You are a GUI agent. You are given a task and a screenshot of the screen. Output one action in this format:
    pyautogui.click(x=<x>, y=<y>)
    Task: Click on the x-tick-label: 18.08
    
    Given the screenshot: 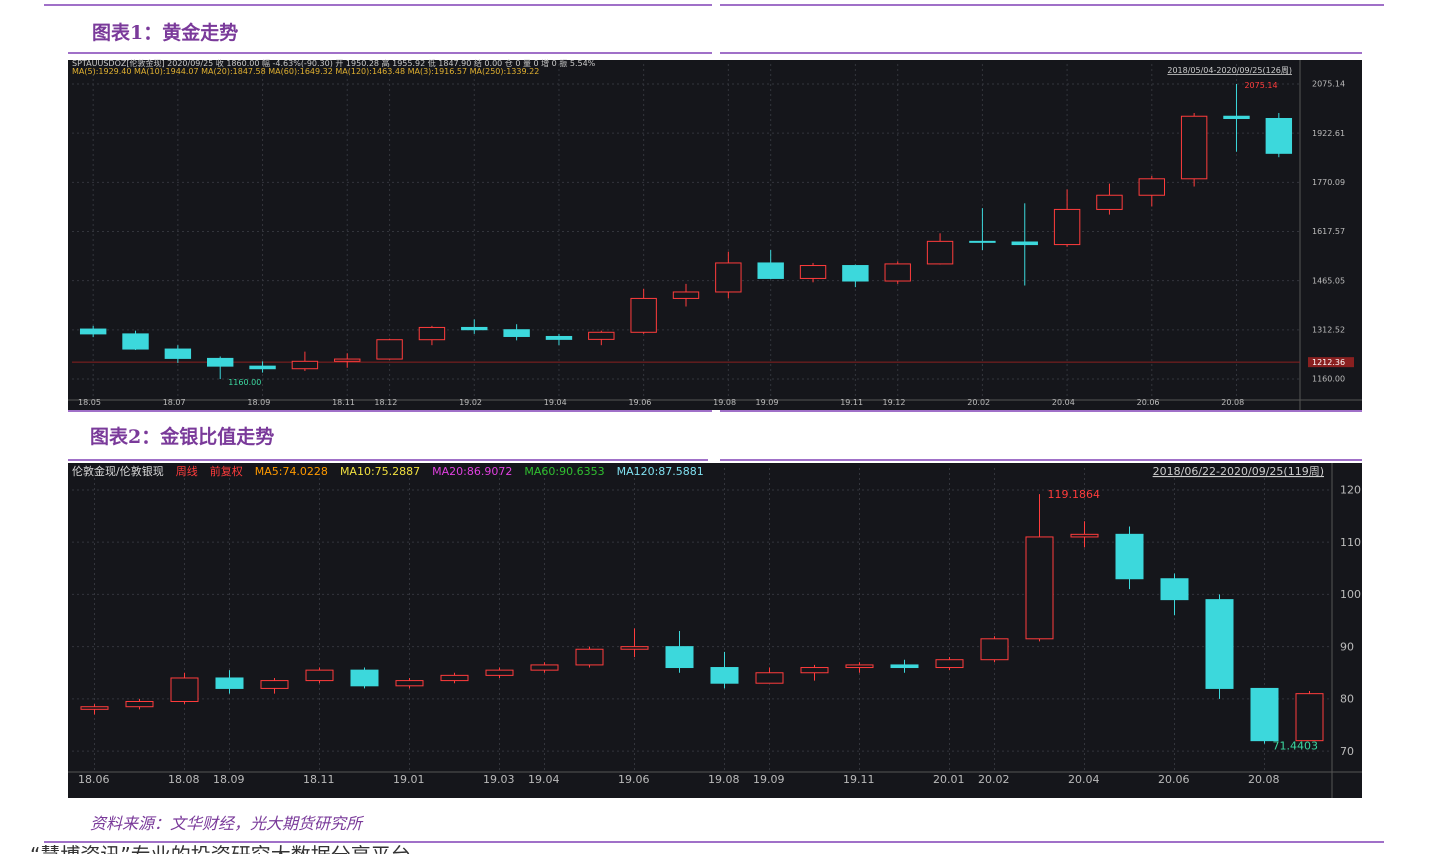 What is the action you would take?
    pyautogui.click(x=184, y=779)
    